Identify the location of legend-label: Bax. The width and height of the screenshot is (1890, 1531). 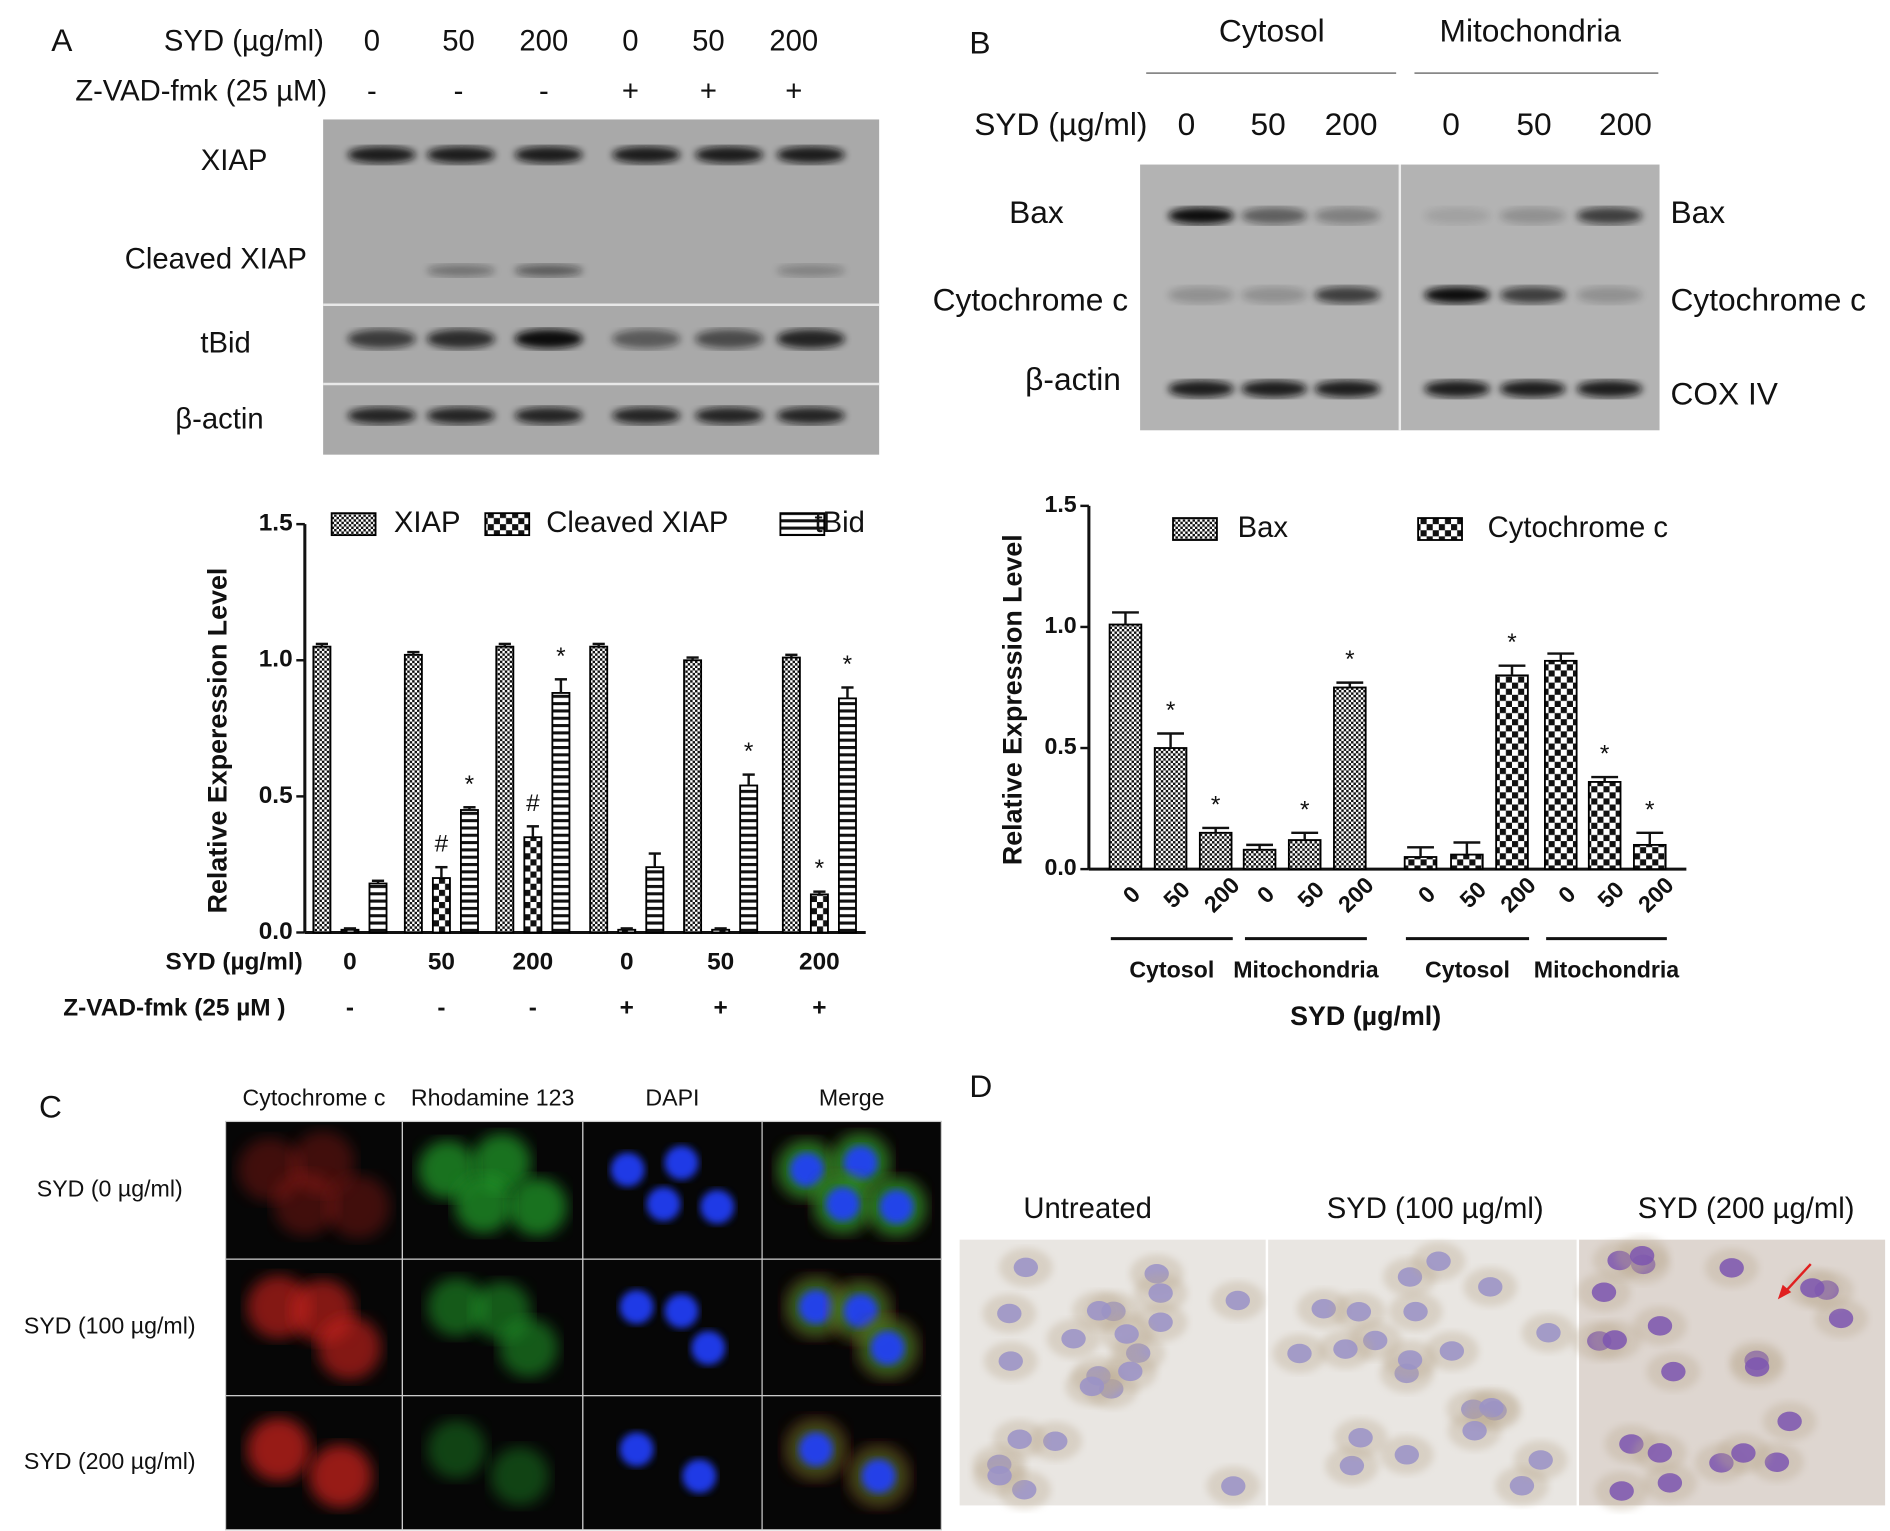
(1263, 528).